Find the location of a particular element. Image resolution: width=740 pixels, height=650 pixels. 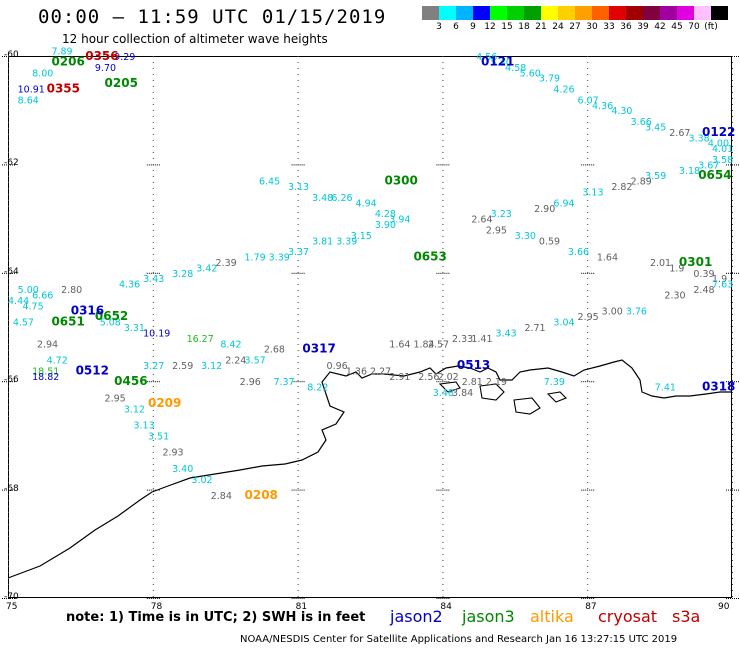

swh-value: 3.31 is located at coordinates (134, 328).